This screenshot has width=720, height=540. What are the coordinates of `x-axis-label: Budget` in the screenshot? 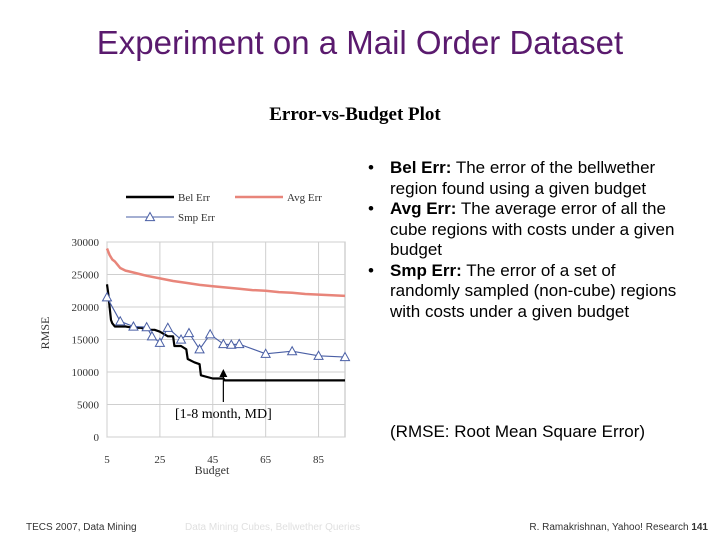 It's located at (212, 470).